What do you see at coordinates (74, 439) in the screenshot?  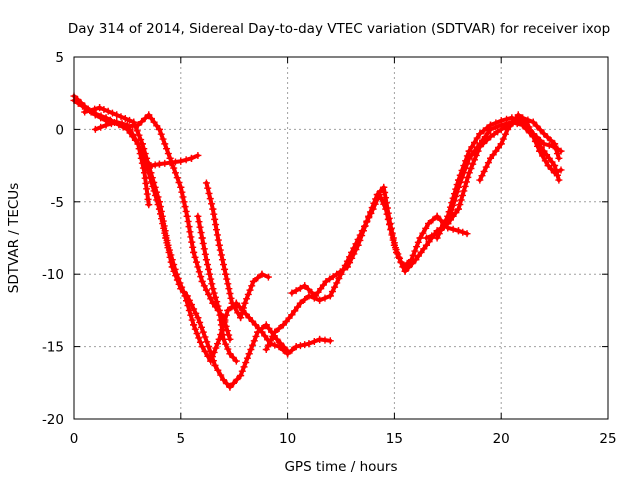 I see `x-tick-label: 0` at bounding box center [74, 439].